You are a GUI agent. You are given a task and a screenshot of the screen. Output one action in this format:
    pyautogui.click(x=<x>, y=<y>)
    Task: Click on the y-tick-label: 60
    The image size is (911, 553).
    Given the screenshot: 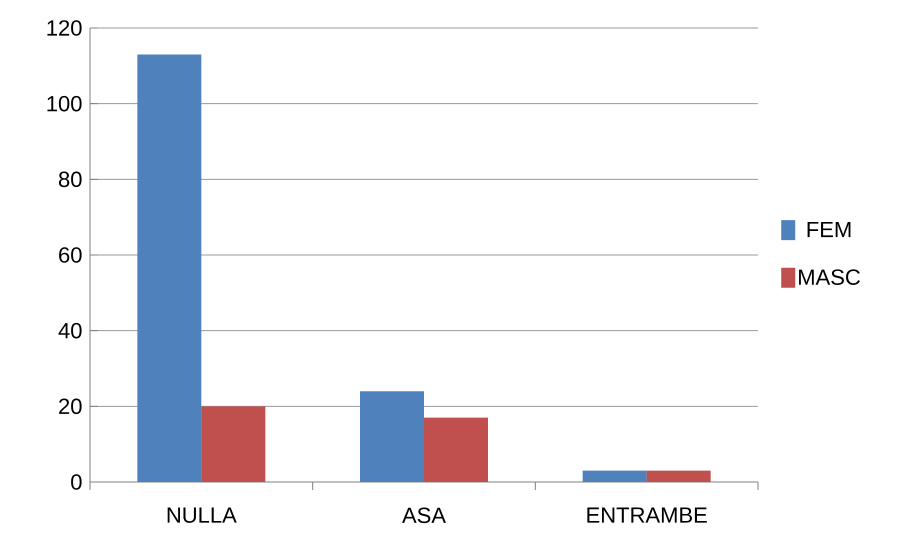 What is the action you would take?
    pyautogui.click(x=70, y=255)
    